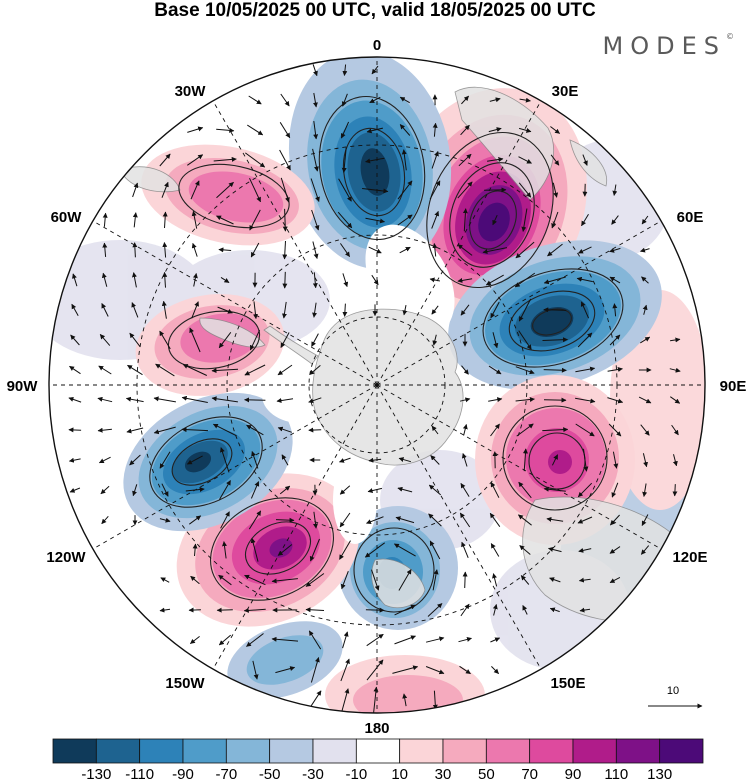 Image resolution: width=750 pixels, height=783 pixels. Describe the element at coordinates (185, 683) in the screenshot. I see `lon-label-150w: 150W` at that location.